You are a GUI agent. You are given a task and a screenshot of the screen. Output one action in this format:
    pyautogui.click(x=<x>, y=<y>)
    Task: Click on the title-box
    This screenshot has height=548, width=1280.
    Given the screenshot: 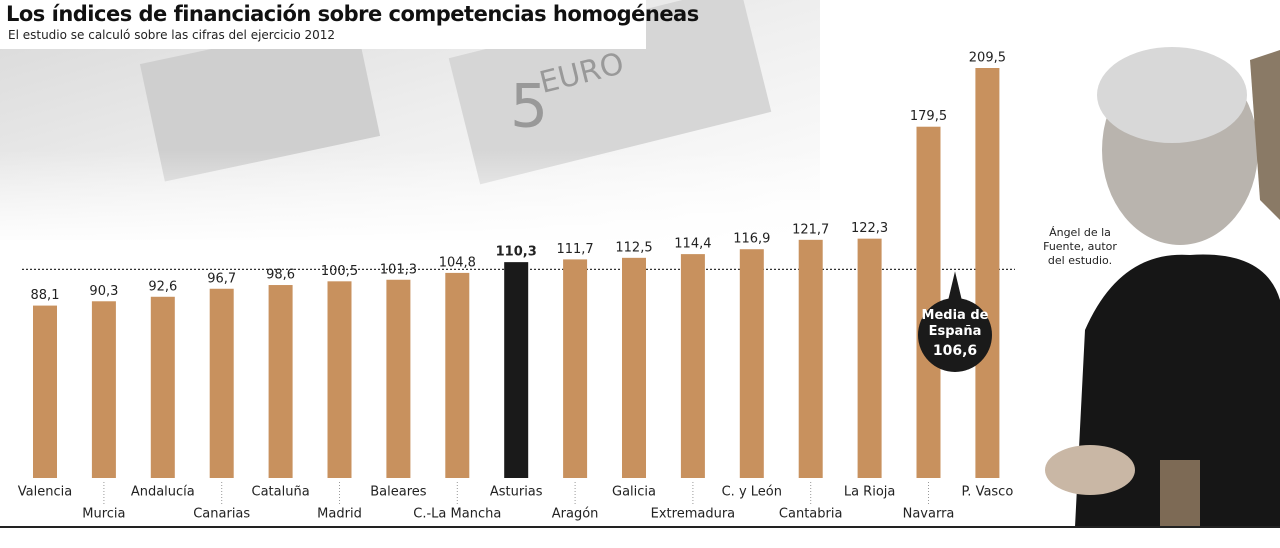 What is the action you would take?
    pyautogui.click(x=323, y=24)
    